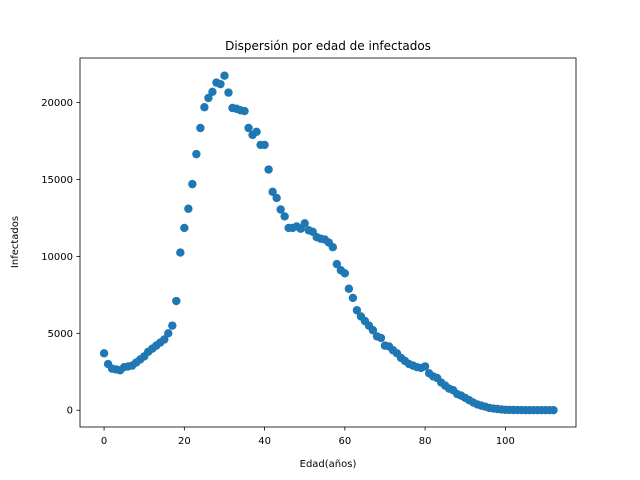 This screenshot has height=480, width=640. Describe the element at coordinates (505, 441) in the screenshot. I see `x-tick-label: 100` at that location.